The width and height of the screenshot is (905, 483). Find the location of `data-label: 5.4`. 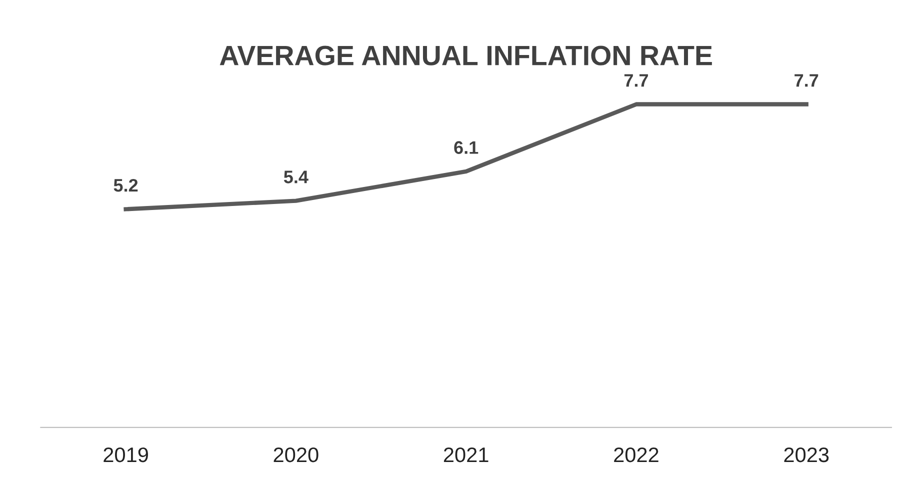

data-label: 5.4 is located at coordinates (296, 177).